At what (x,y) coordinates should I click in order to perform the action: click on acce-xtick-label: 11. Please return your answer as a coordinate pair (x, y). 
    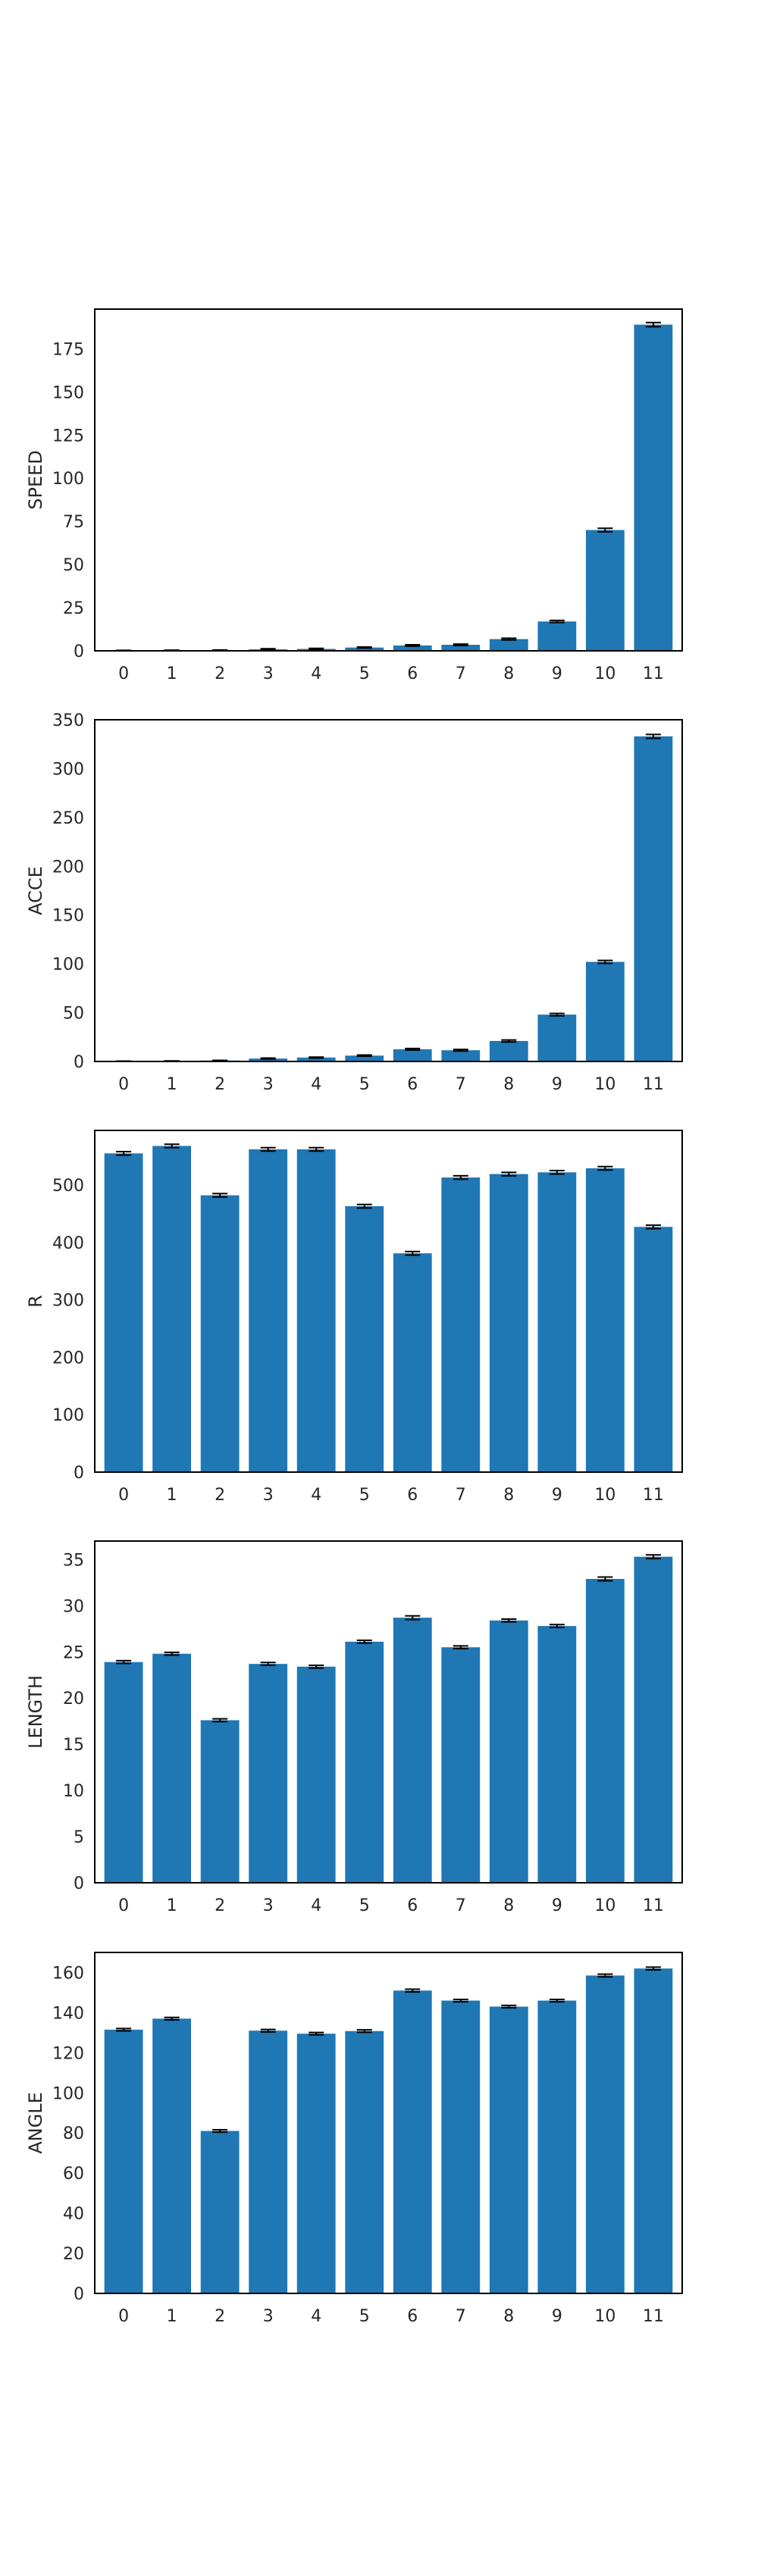
    Looking at the image, I should click on (653, 1084).